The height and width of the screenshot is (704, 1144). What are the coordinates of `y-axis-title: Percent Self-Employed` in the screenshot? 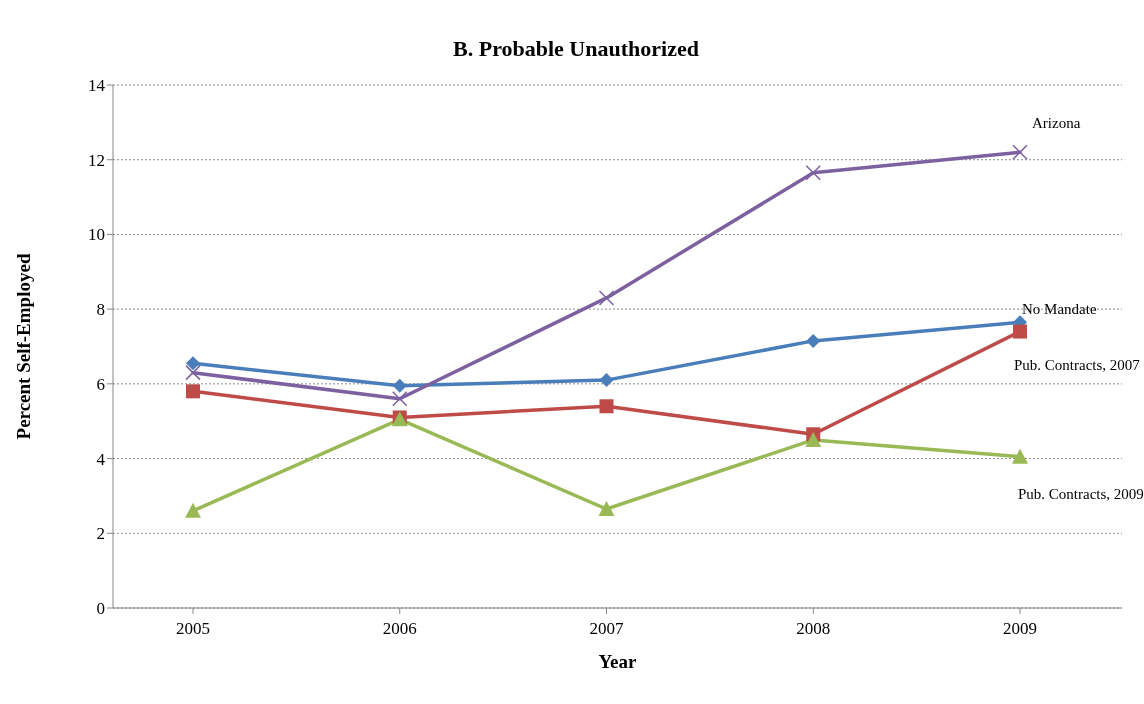 It's located at (23, 346).